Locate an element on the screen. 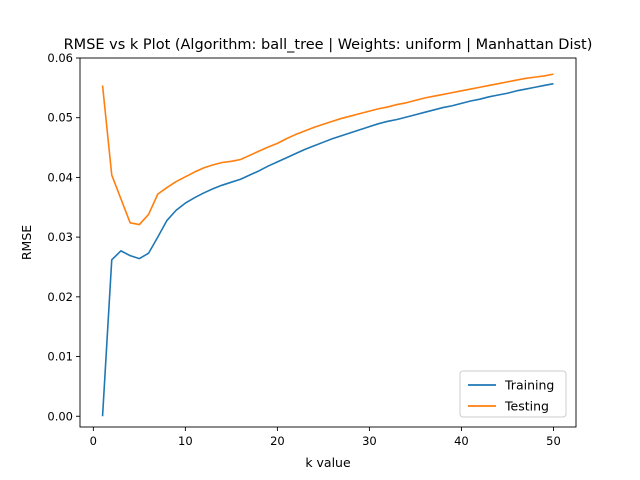  x-tick-label: 30 is located at coordinates (369, 441).